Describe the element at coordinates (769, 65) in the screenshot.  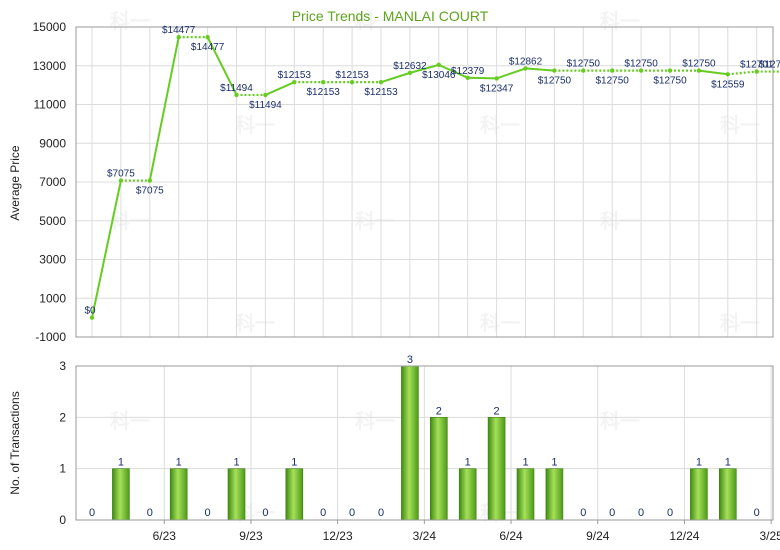
I see `price-data-label: $12701` at that location.